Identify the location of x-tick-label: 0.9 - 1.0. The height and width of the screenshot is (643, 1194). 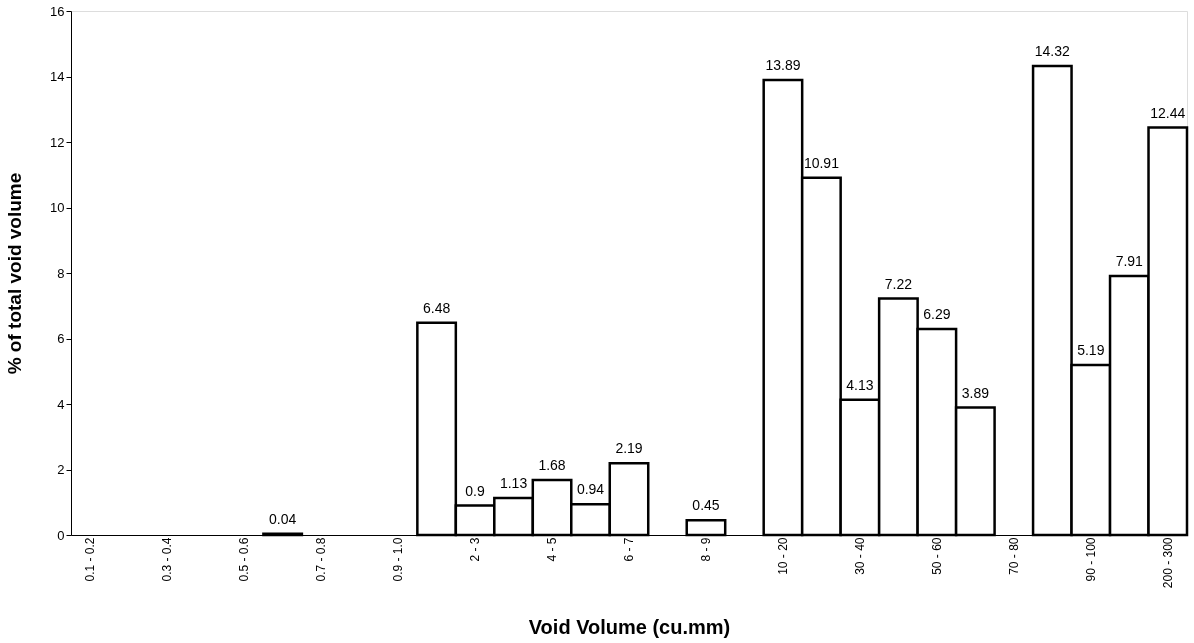
(398, 559).